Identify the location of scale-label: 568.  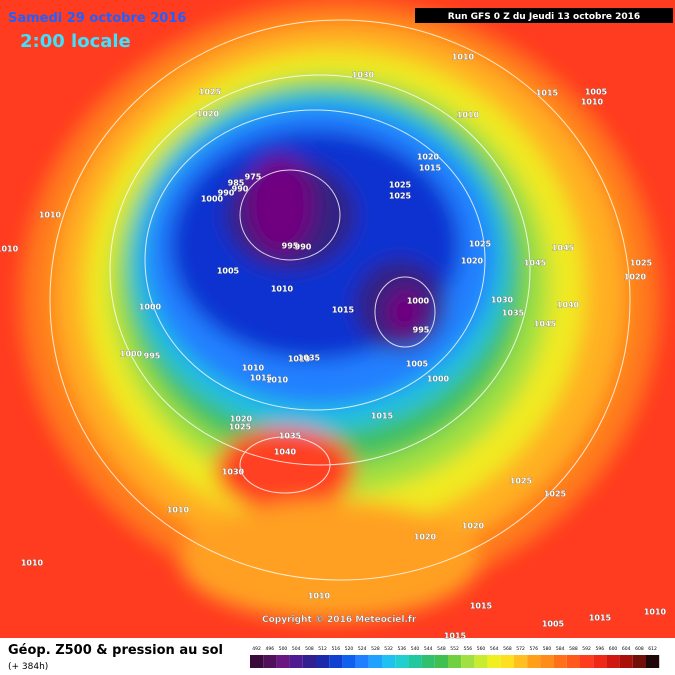
(507, 649).